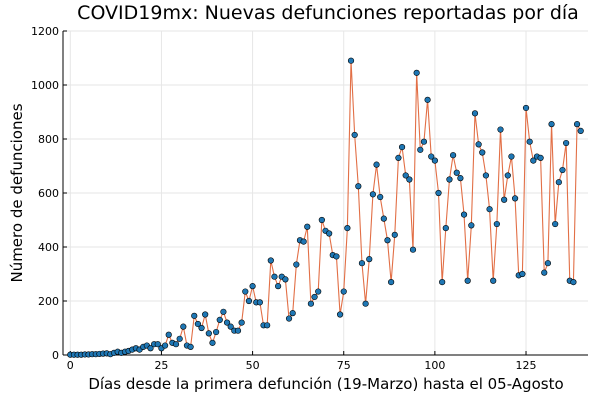 The width and height of the screenshot is (600, 400). What do you see at coordinates (434, 365) in the screenshot?
I see `x-tick-label: 100` at bounding box center [434, 365].